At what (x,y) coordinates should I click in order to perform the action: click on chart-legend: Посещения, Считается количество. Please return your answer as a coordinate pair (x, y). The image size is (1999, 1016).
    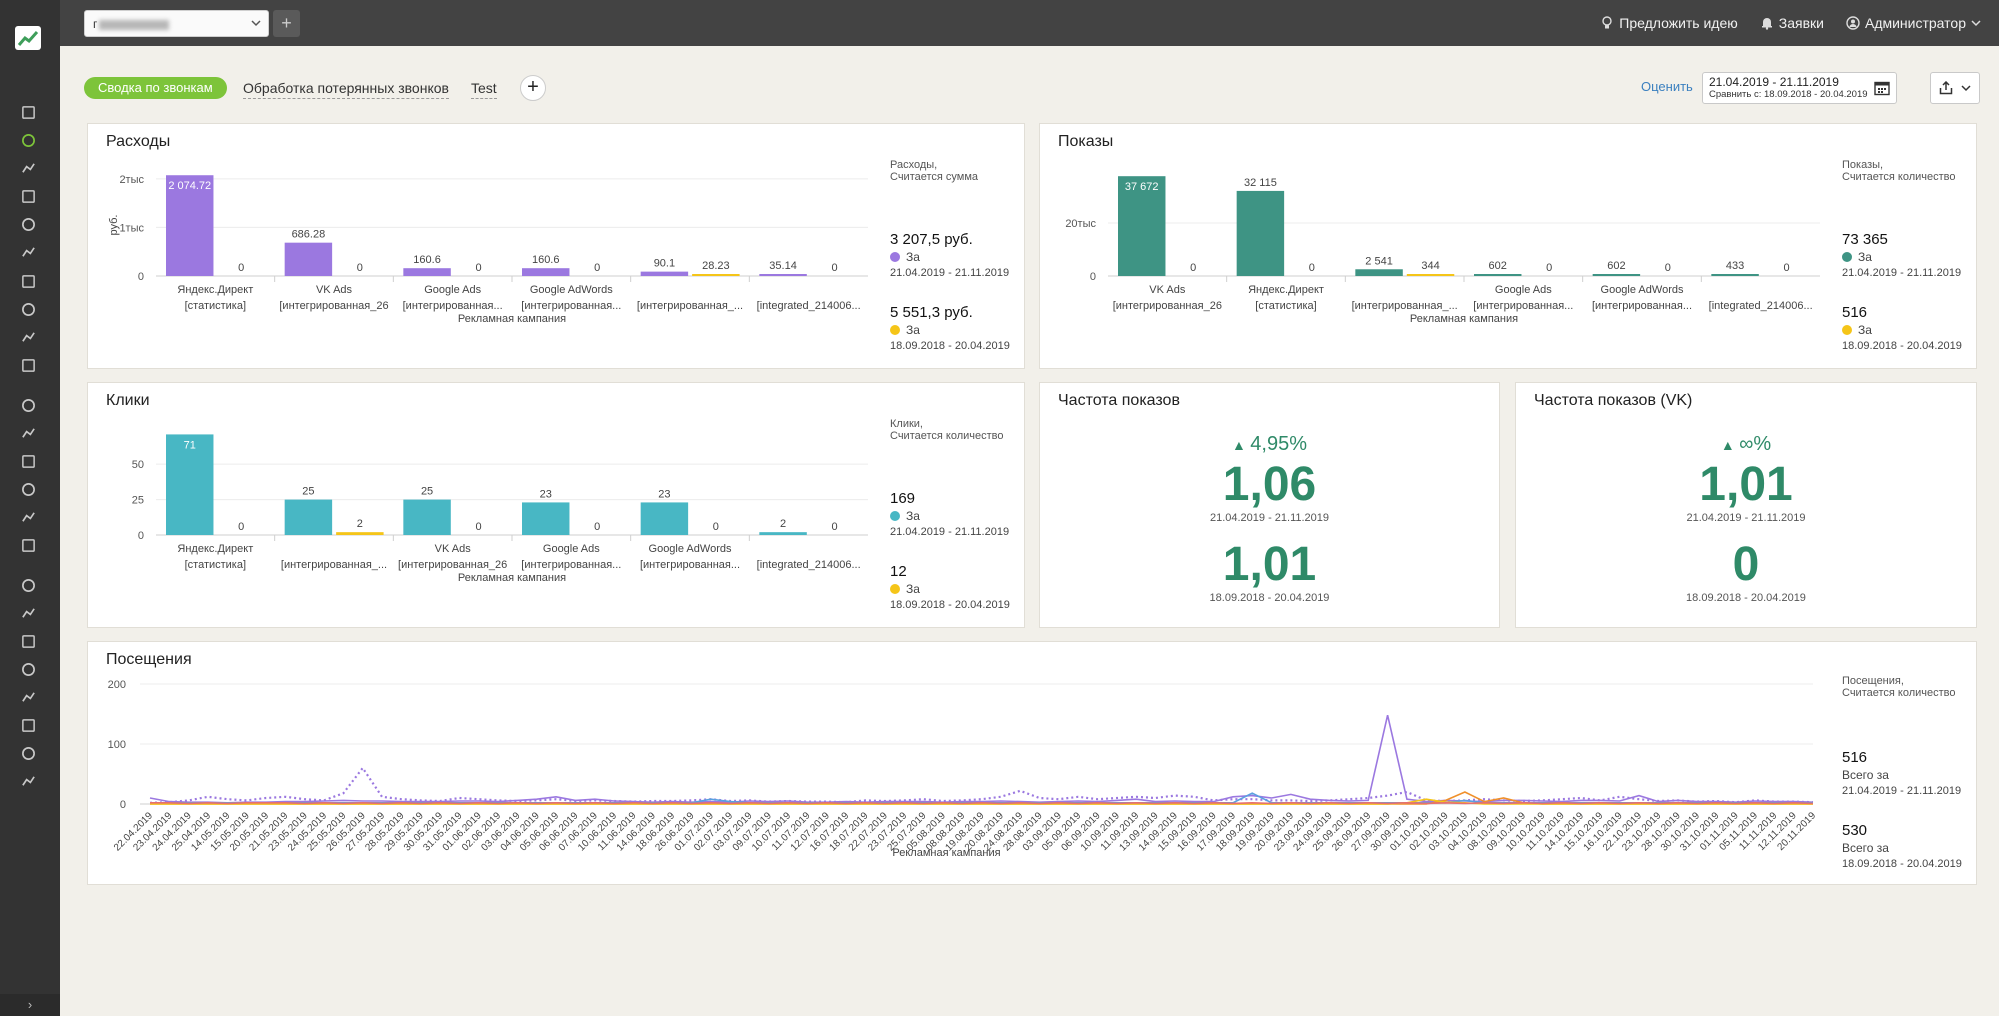
    Looking at the image, I should click on (1899, 687).